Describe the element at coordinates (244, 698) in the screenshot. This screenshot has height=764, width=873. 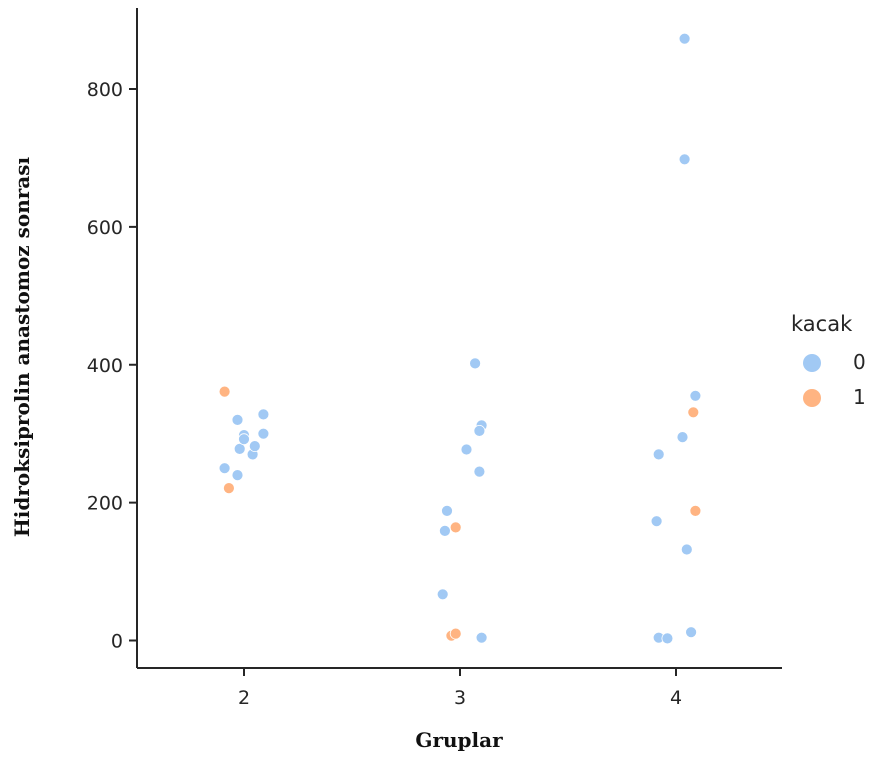
I see `x-tick-label: 2` at that location.